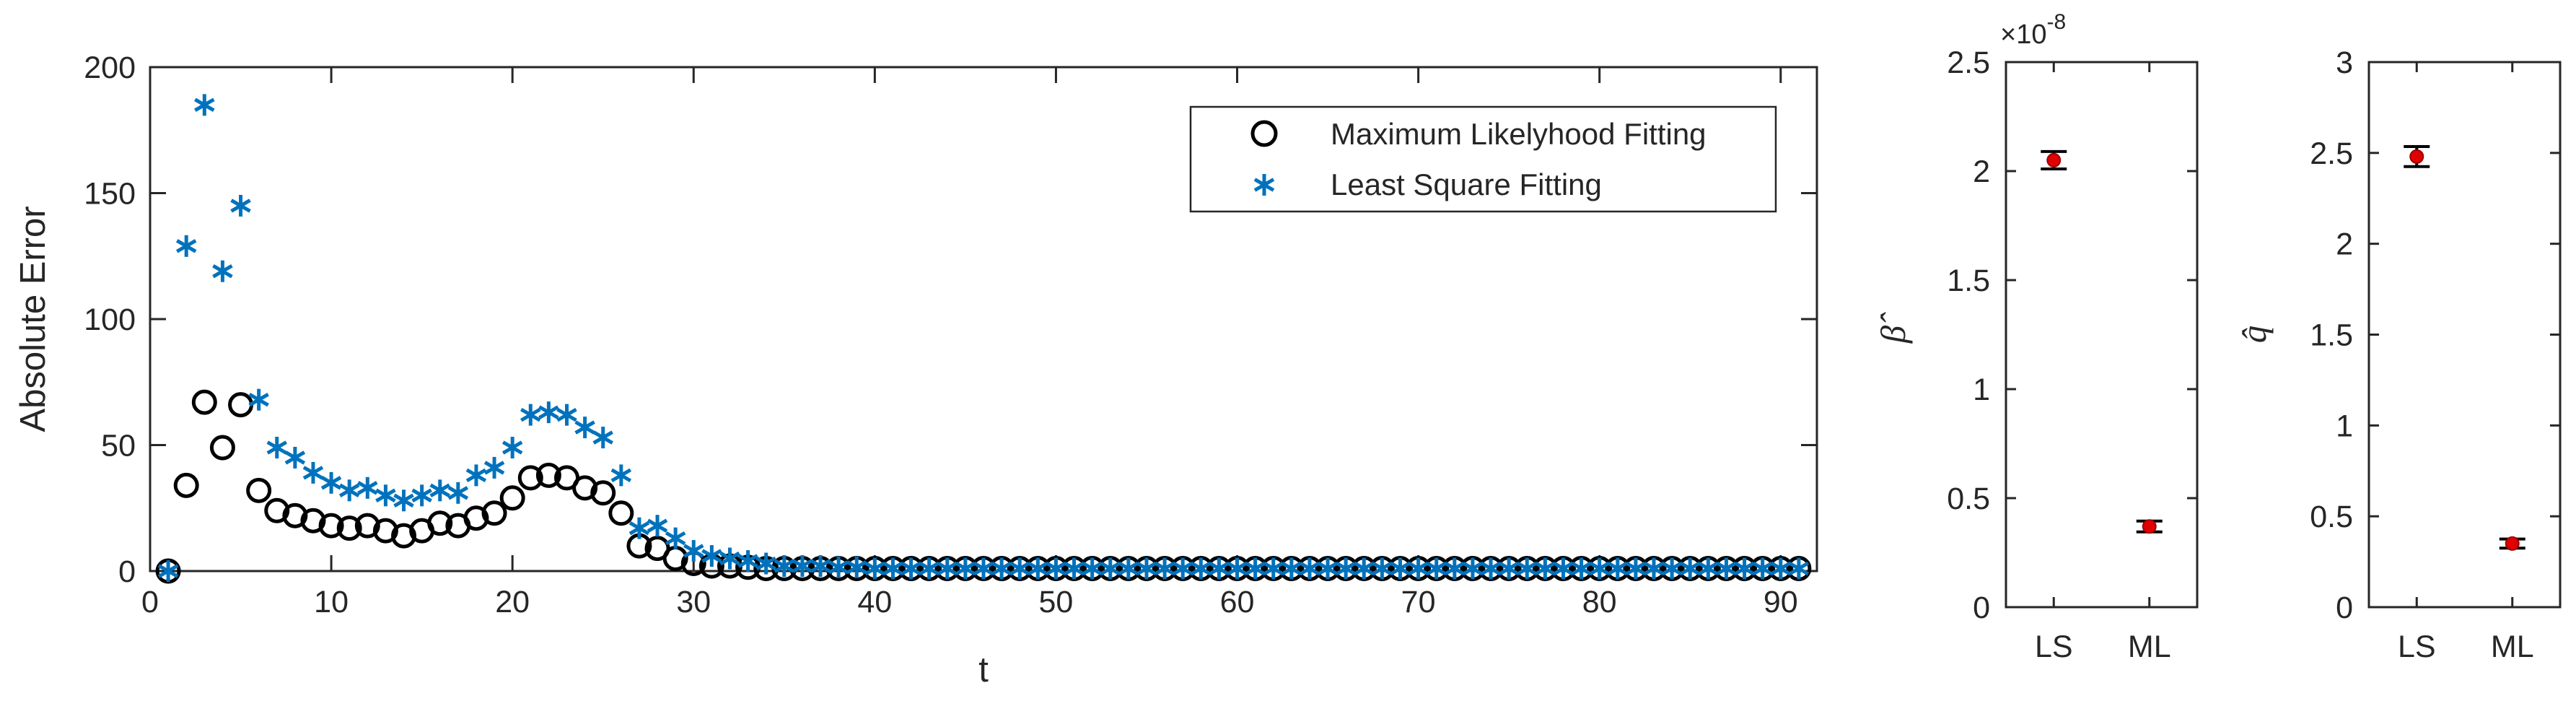 Image resolution: width=2576 pixels, height=701 pixels. What do you see at coordinates (2464, 348) in the screenshot?
I see `q-data-marks` at bounding box center [2464, 348].